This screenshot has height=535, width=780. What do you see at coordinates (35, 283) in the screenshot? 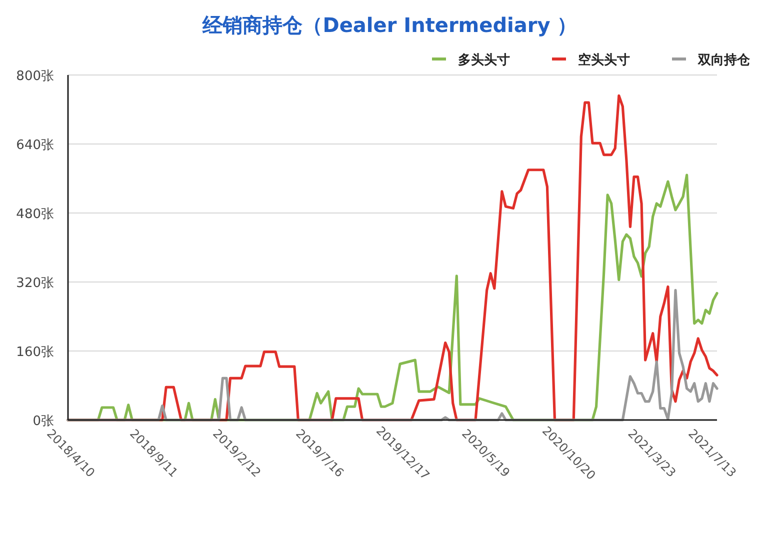
I see `y-tick-label: 320张` at bounding box center [35, 283].